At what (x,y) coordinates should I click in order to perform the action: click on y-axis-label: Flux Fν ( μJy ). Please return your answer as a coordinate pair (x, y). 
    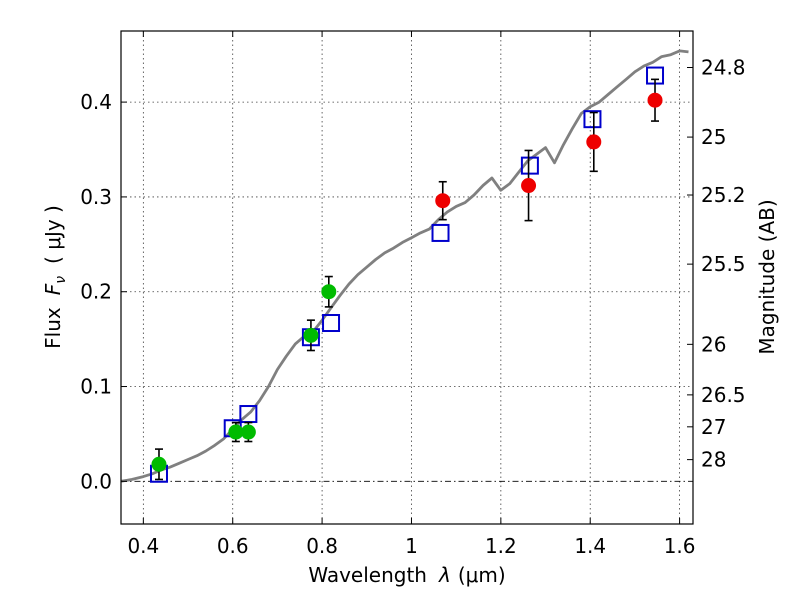
    Looking at the image, I should click on (55, 277).